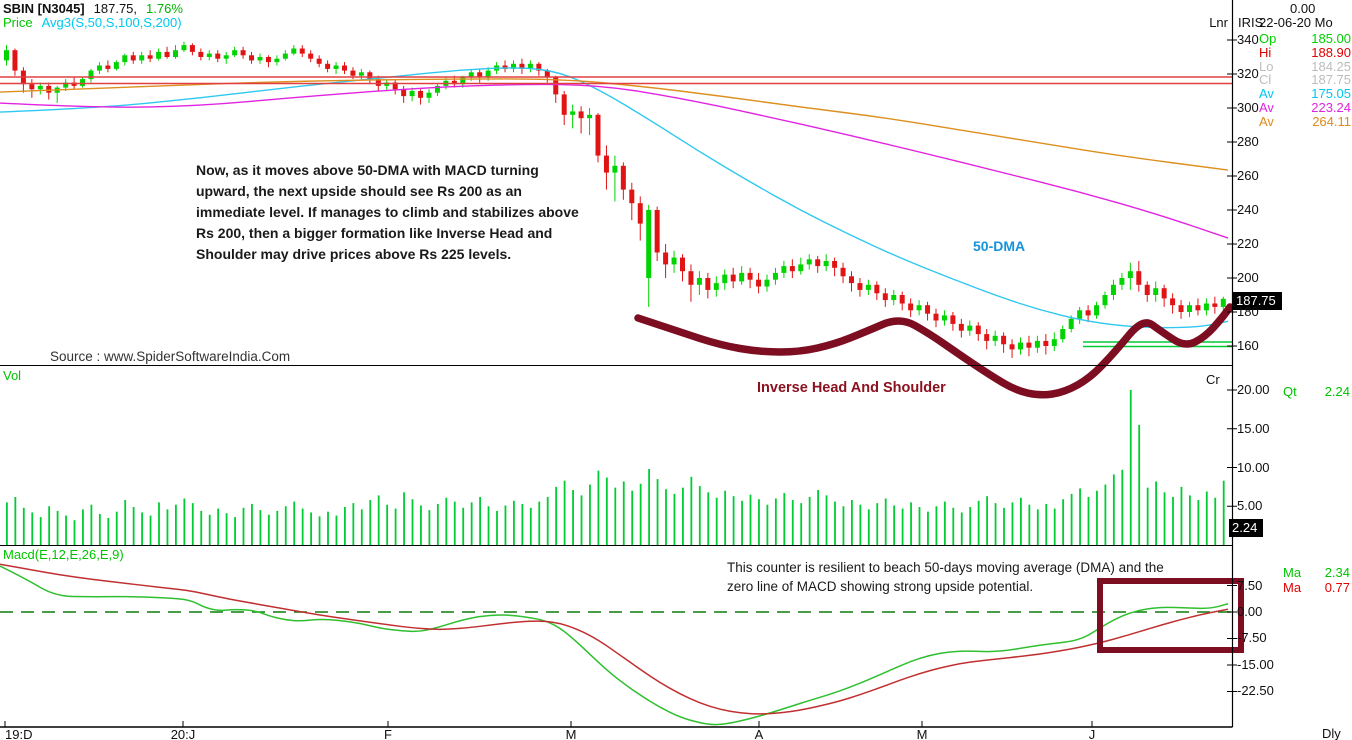  I want to click on quote-row: Op 185.00, so click(1305, 39).